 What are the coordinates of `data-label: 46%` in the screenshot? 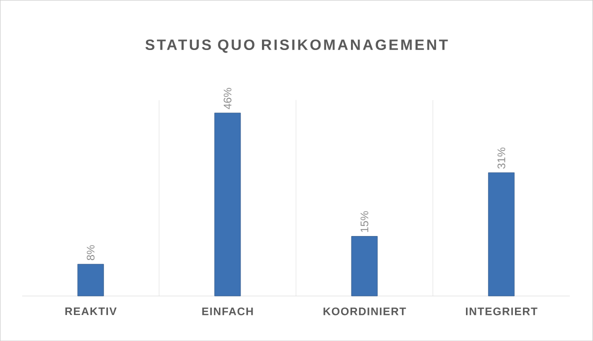 It's located at (228, 99).